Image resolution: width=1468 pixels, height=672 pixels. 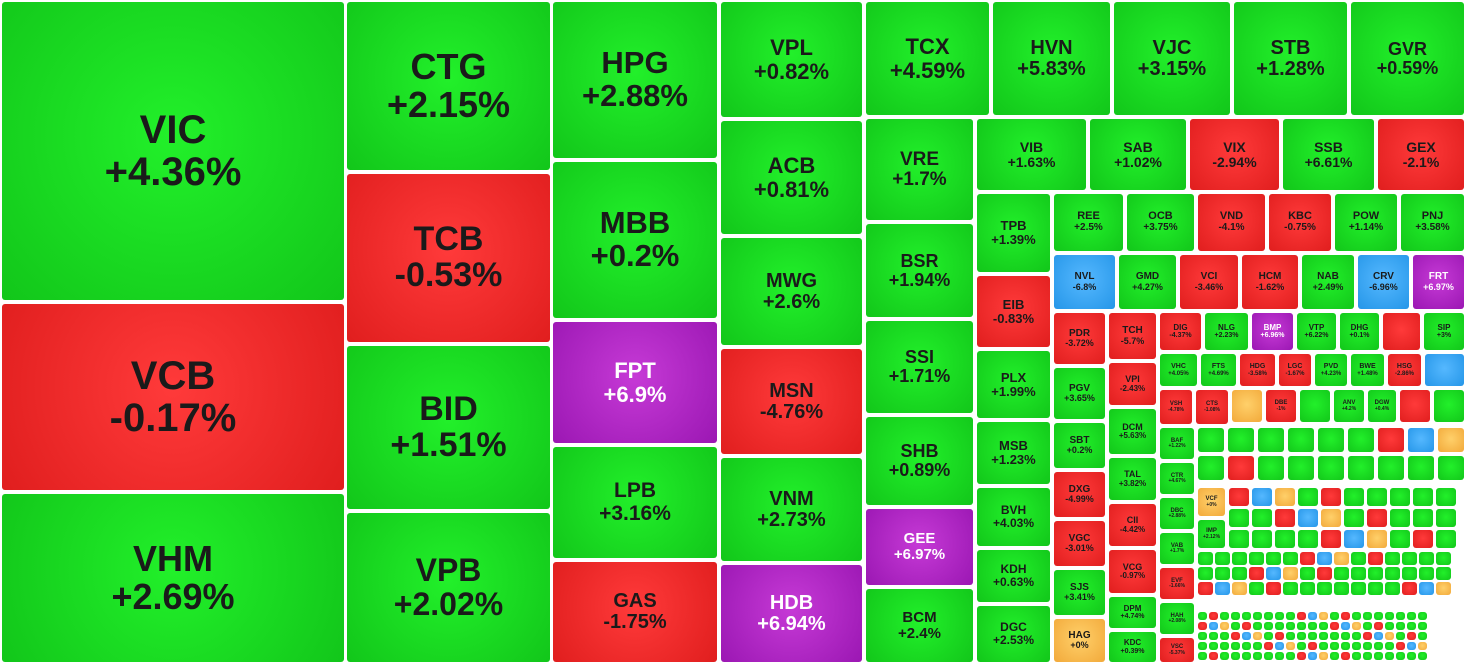 I want to click on tile-cts: CTS -1.08%, so click(x=1212, y=407).